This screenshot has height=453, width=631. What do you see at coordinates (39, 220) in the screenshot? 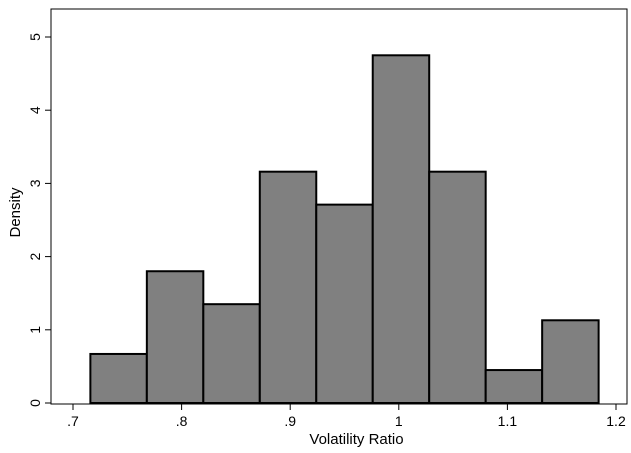
I see `y-axis: 0 1 2 3 4 5` at bounding box center [39, 220].